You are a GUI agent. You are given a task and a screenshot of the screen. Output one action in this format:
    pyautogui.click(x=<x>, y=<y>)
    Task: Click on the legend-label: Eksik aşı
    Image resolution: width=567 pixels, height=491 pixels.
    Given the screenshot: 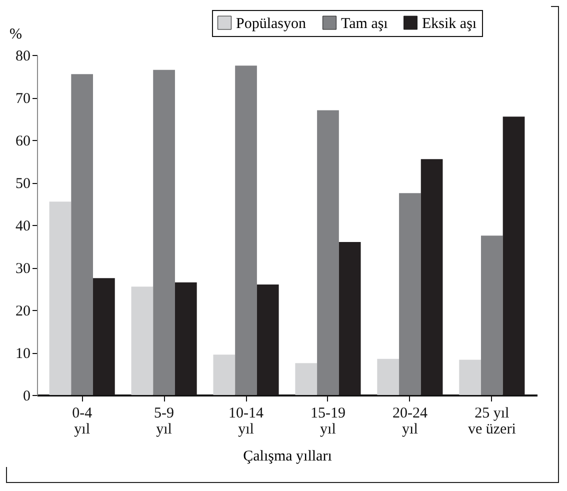 What is the action you would take?
    pyautogui.click(x=449, y=24)
    